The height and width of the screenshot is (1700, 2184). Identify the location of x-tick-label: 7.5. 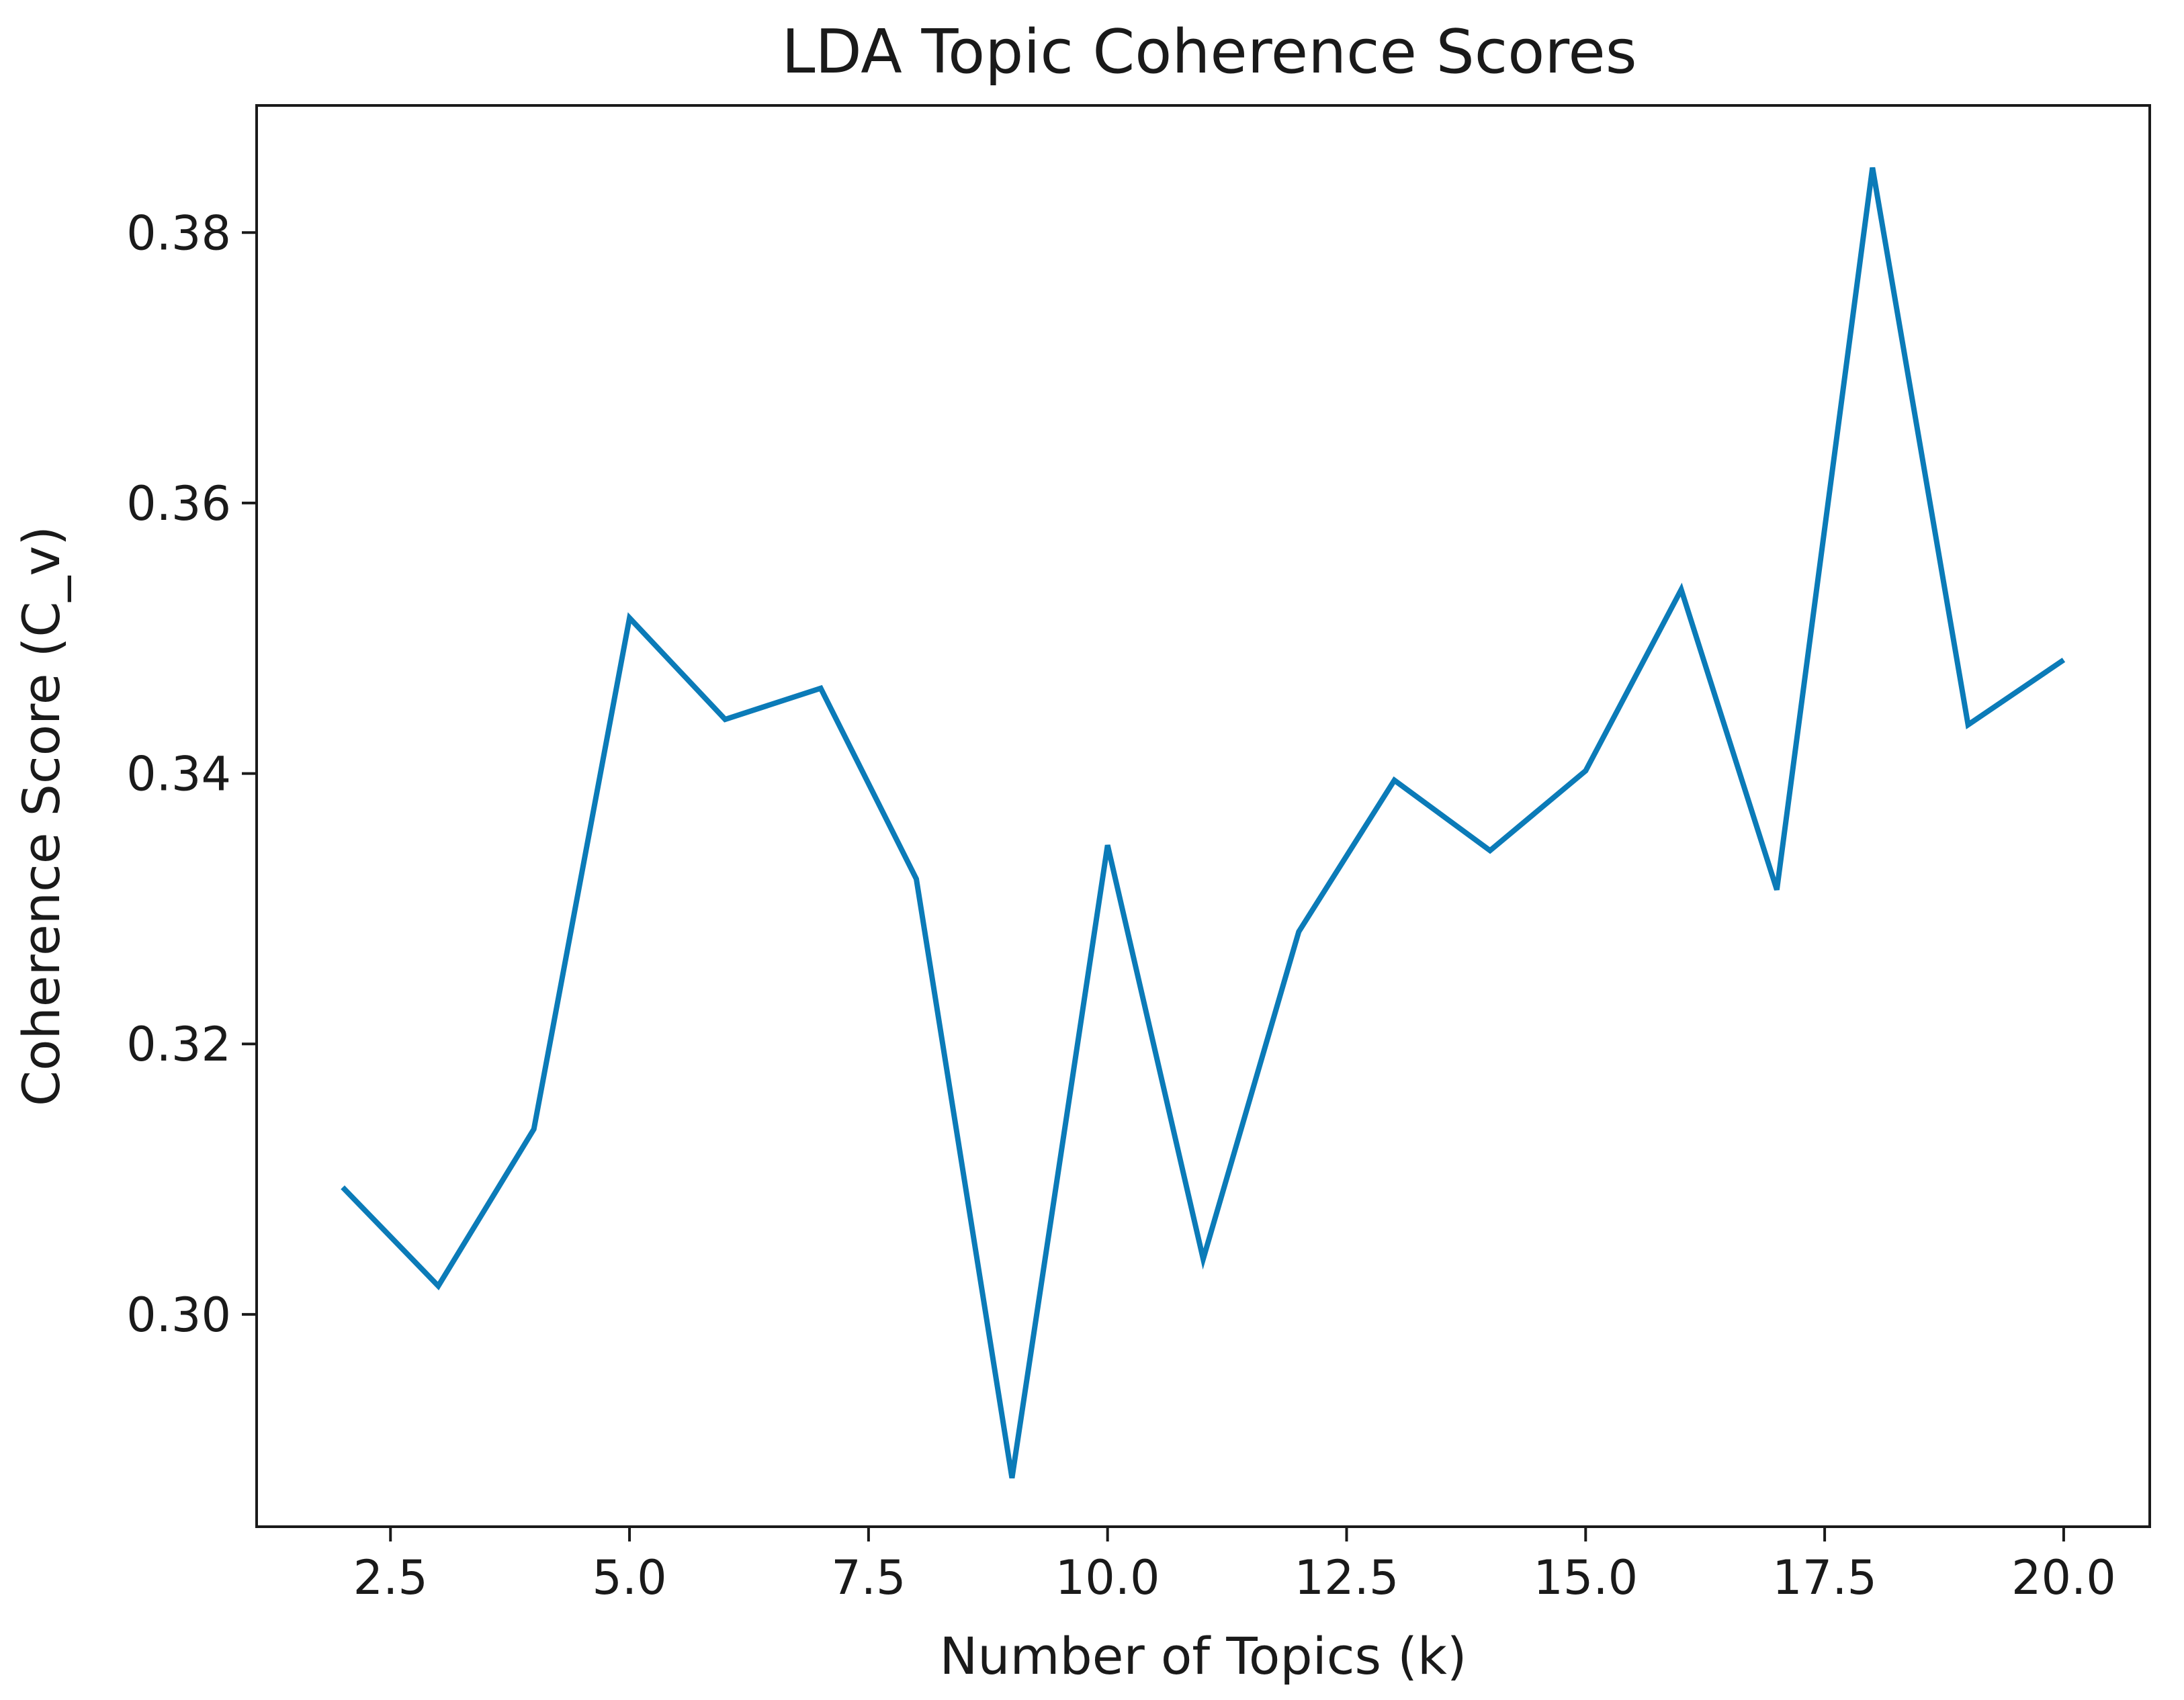
(869, 1577).